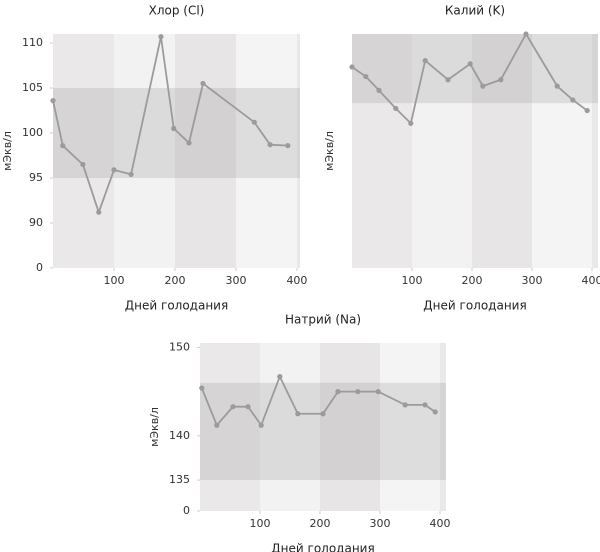  What do you see at coordinates (323, 320) in the screenshot?
I see `chart-title: Натрий (Na)` at bounding box center [323, 320].